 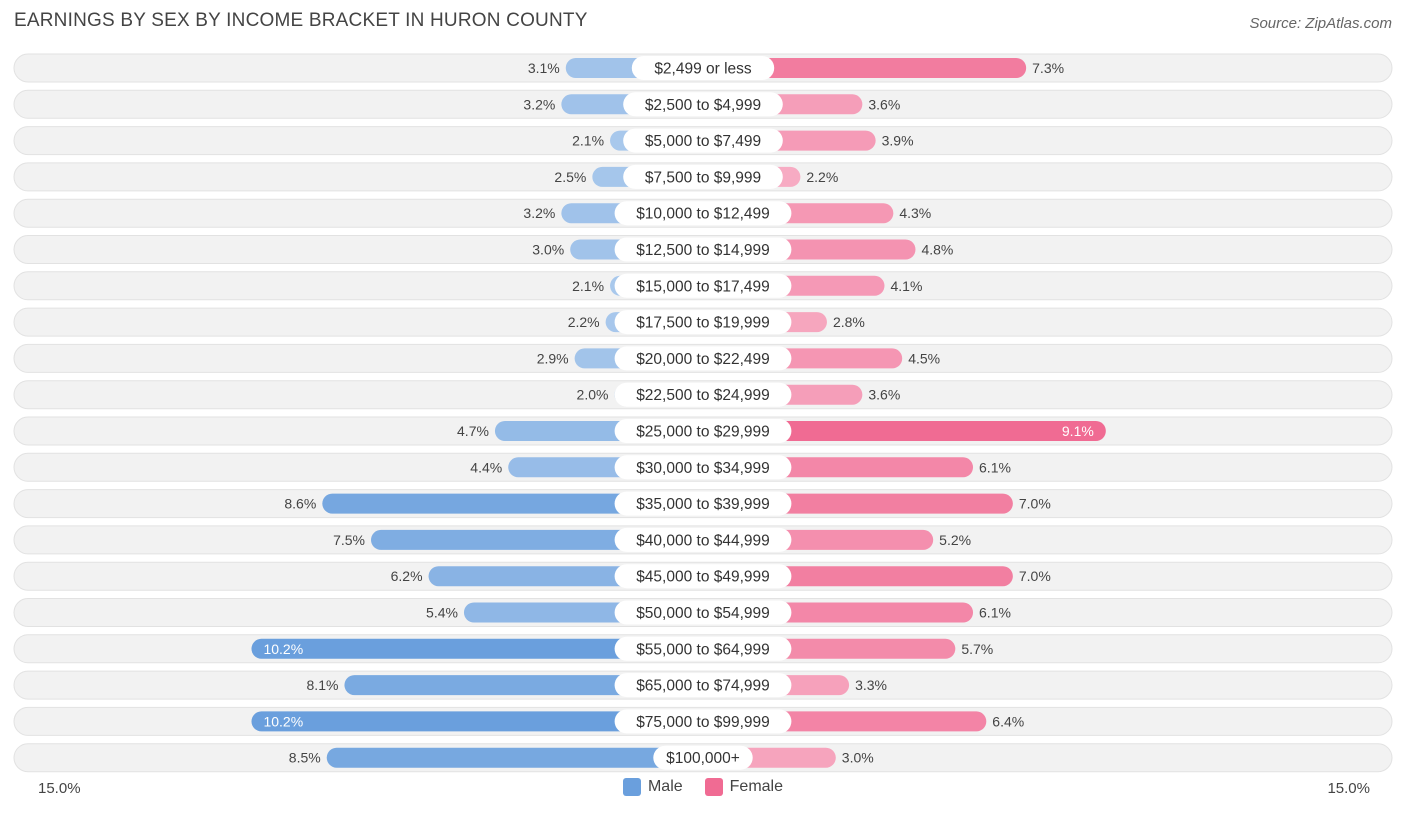 I want to click on category-label: $55,000 to $64,999, so click(x=703, y=649).